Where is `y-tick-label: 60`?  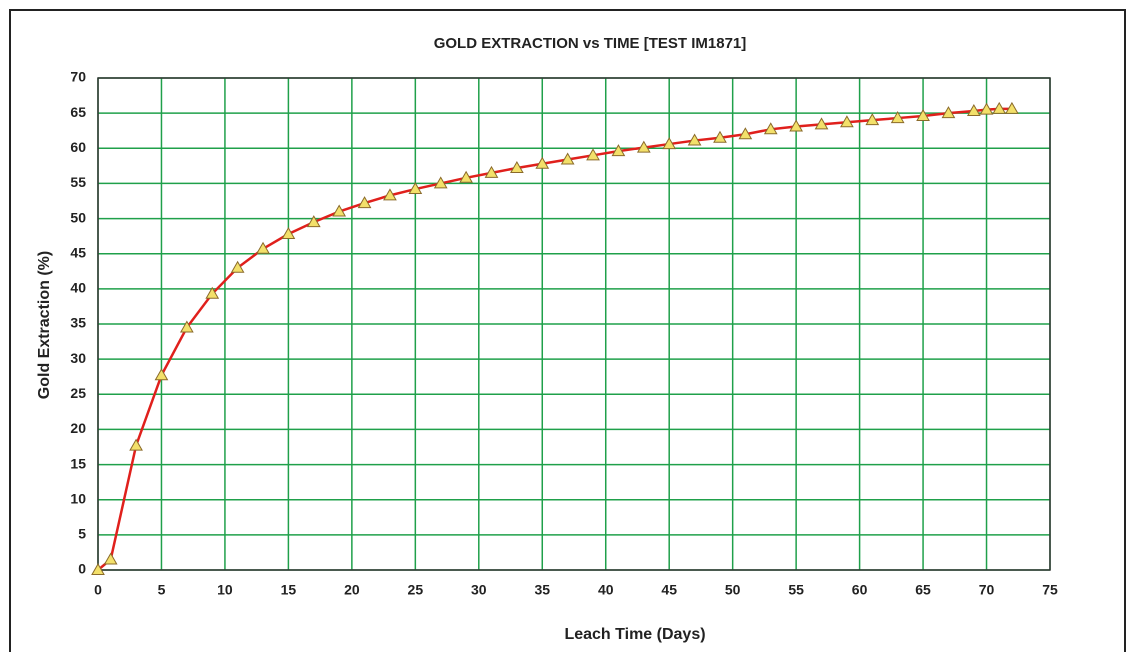
y-tick-label: 60 is located at coordinates (78, 147).